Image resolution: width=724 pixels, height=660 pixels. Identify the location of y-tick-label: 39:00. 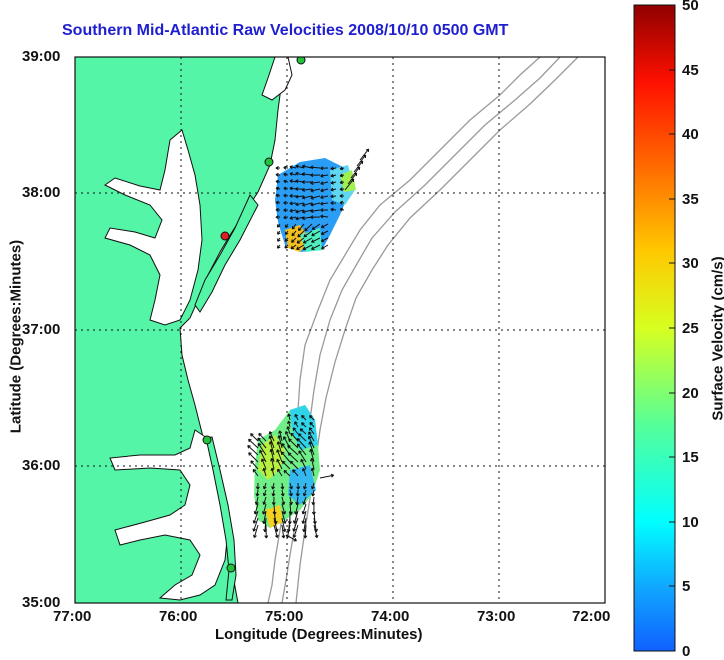
(41, 56).